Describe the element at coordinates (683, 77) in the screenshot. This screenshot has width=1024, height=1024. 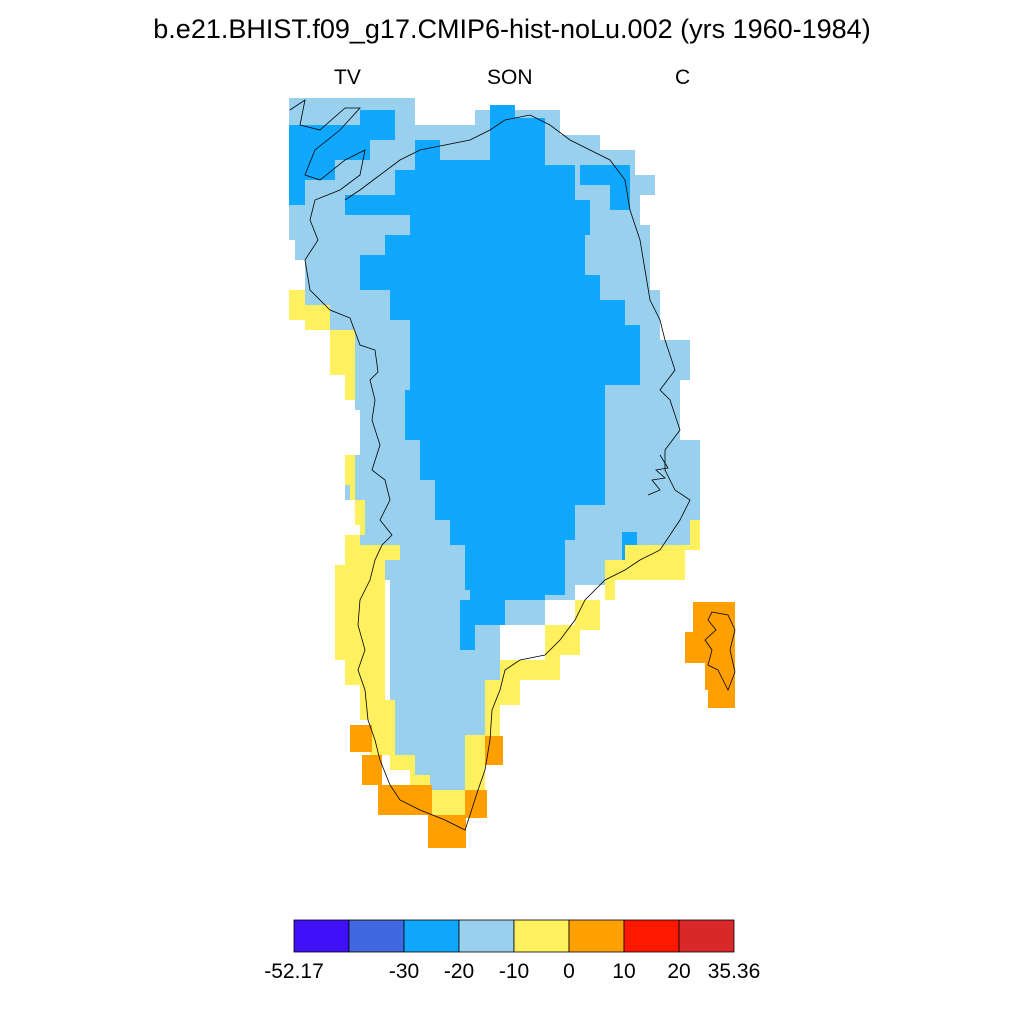
I see `units-label: C` at that location.